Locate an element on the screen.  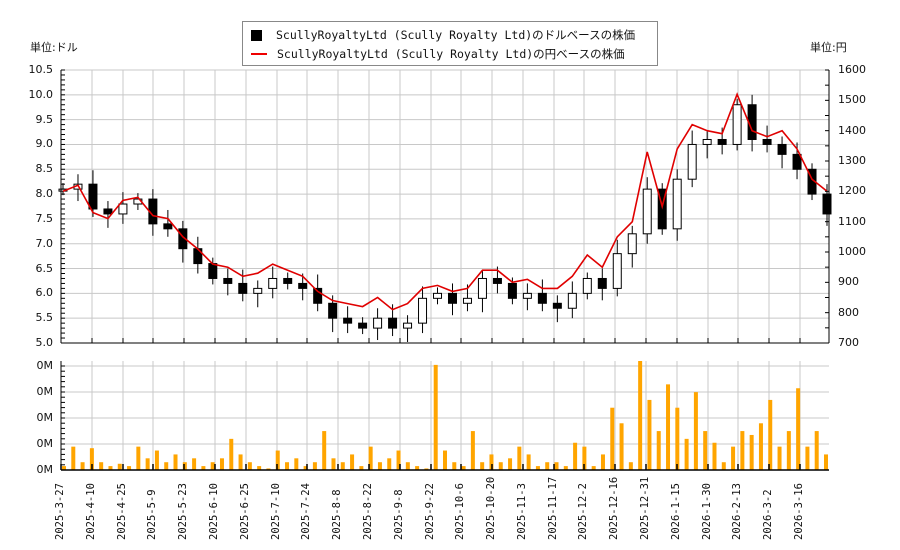
yen-tick-label: 900 is located at coordinates (848, 282).